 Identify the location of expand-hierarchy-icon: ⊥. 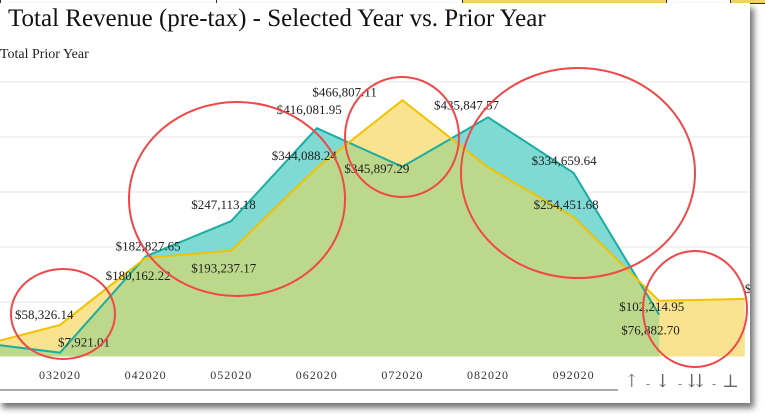
(730, 381).